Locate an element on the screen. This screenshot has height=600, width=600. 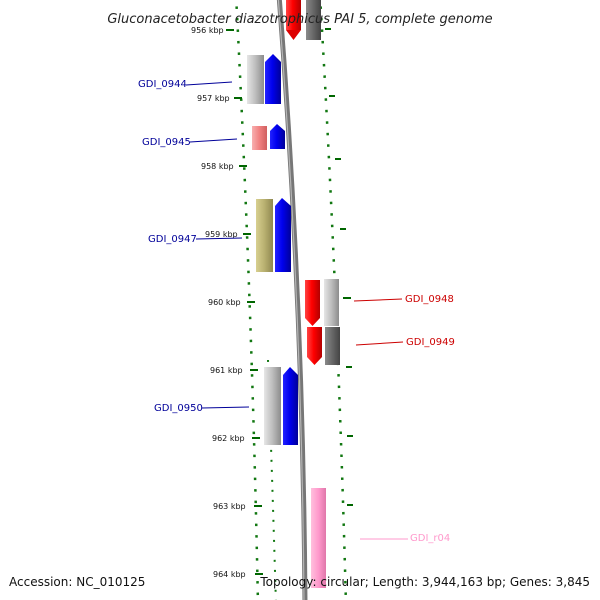
gene-label-gdi-0949: GDI_0949 is located at coordinates (430, 342).